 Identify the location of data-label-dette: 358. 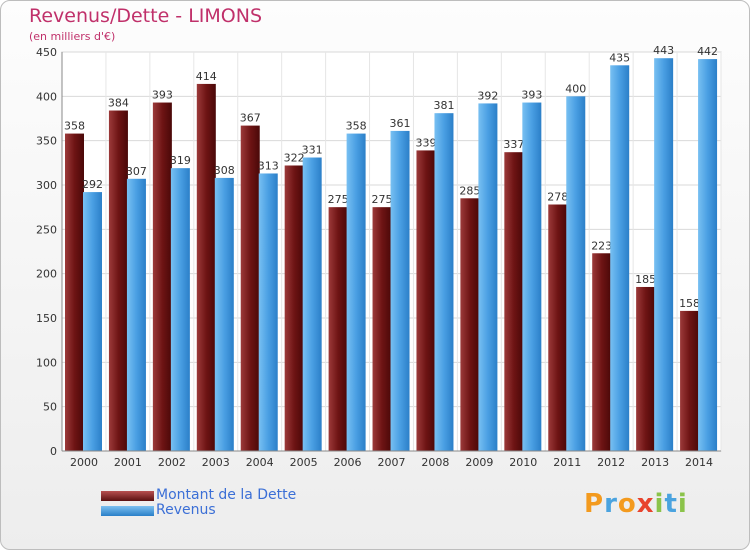
(74, 126).